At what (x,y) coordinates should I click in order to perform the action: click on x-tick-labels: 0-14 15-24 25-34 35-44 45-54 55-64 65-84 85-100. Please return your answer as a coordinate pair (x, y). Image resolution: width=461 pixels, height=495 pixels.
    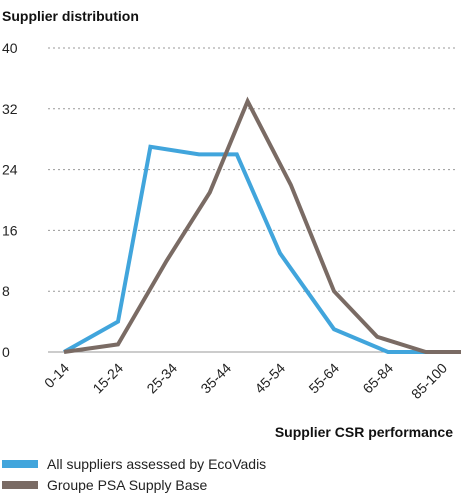
    Looking at the image, I should click on (245, 381).